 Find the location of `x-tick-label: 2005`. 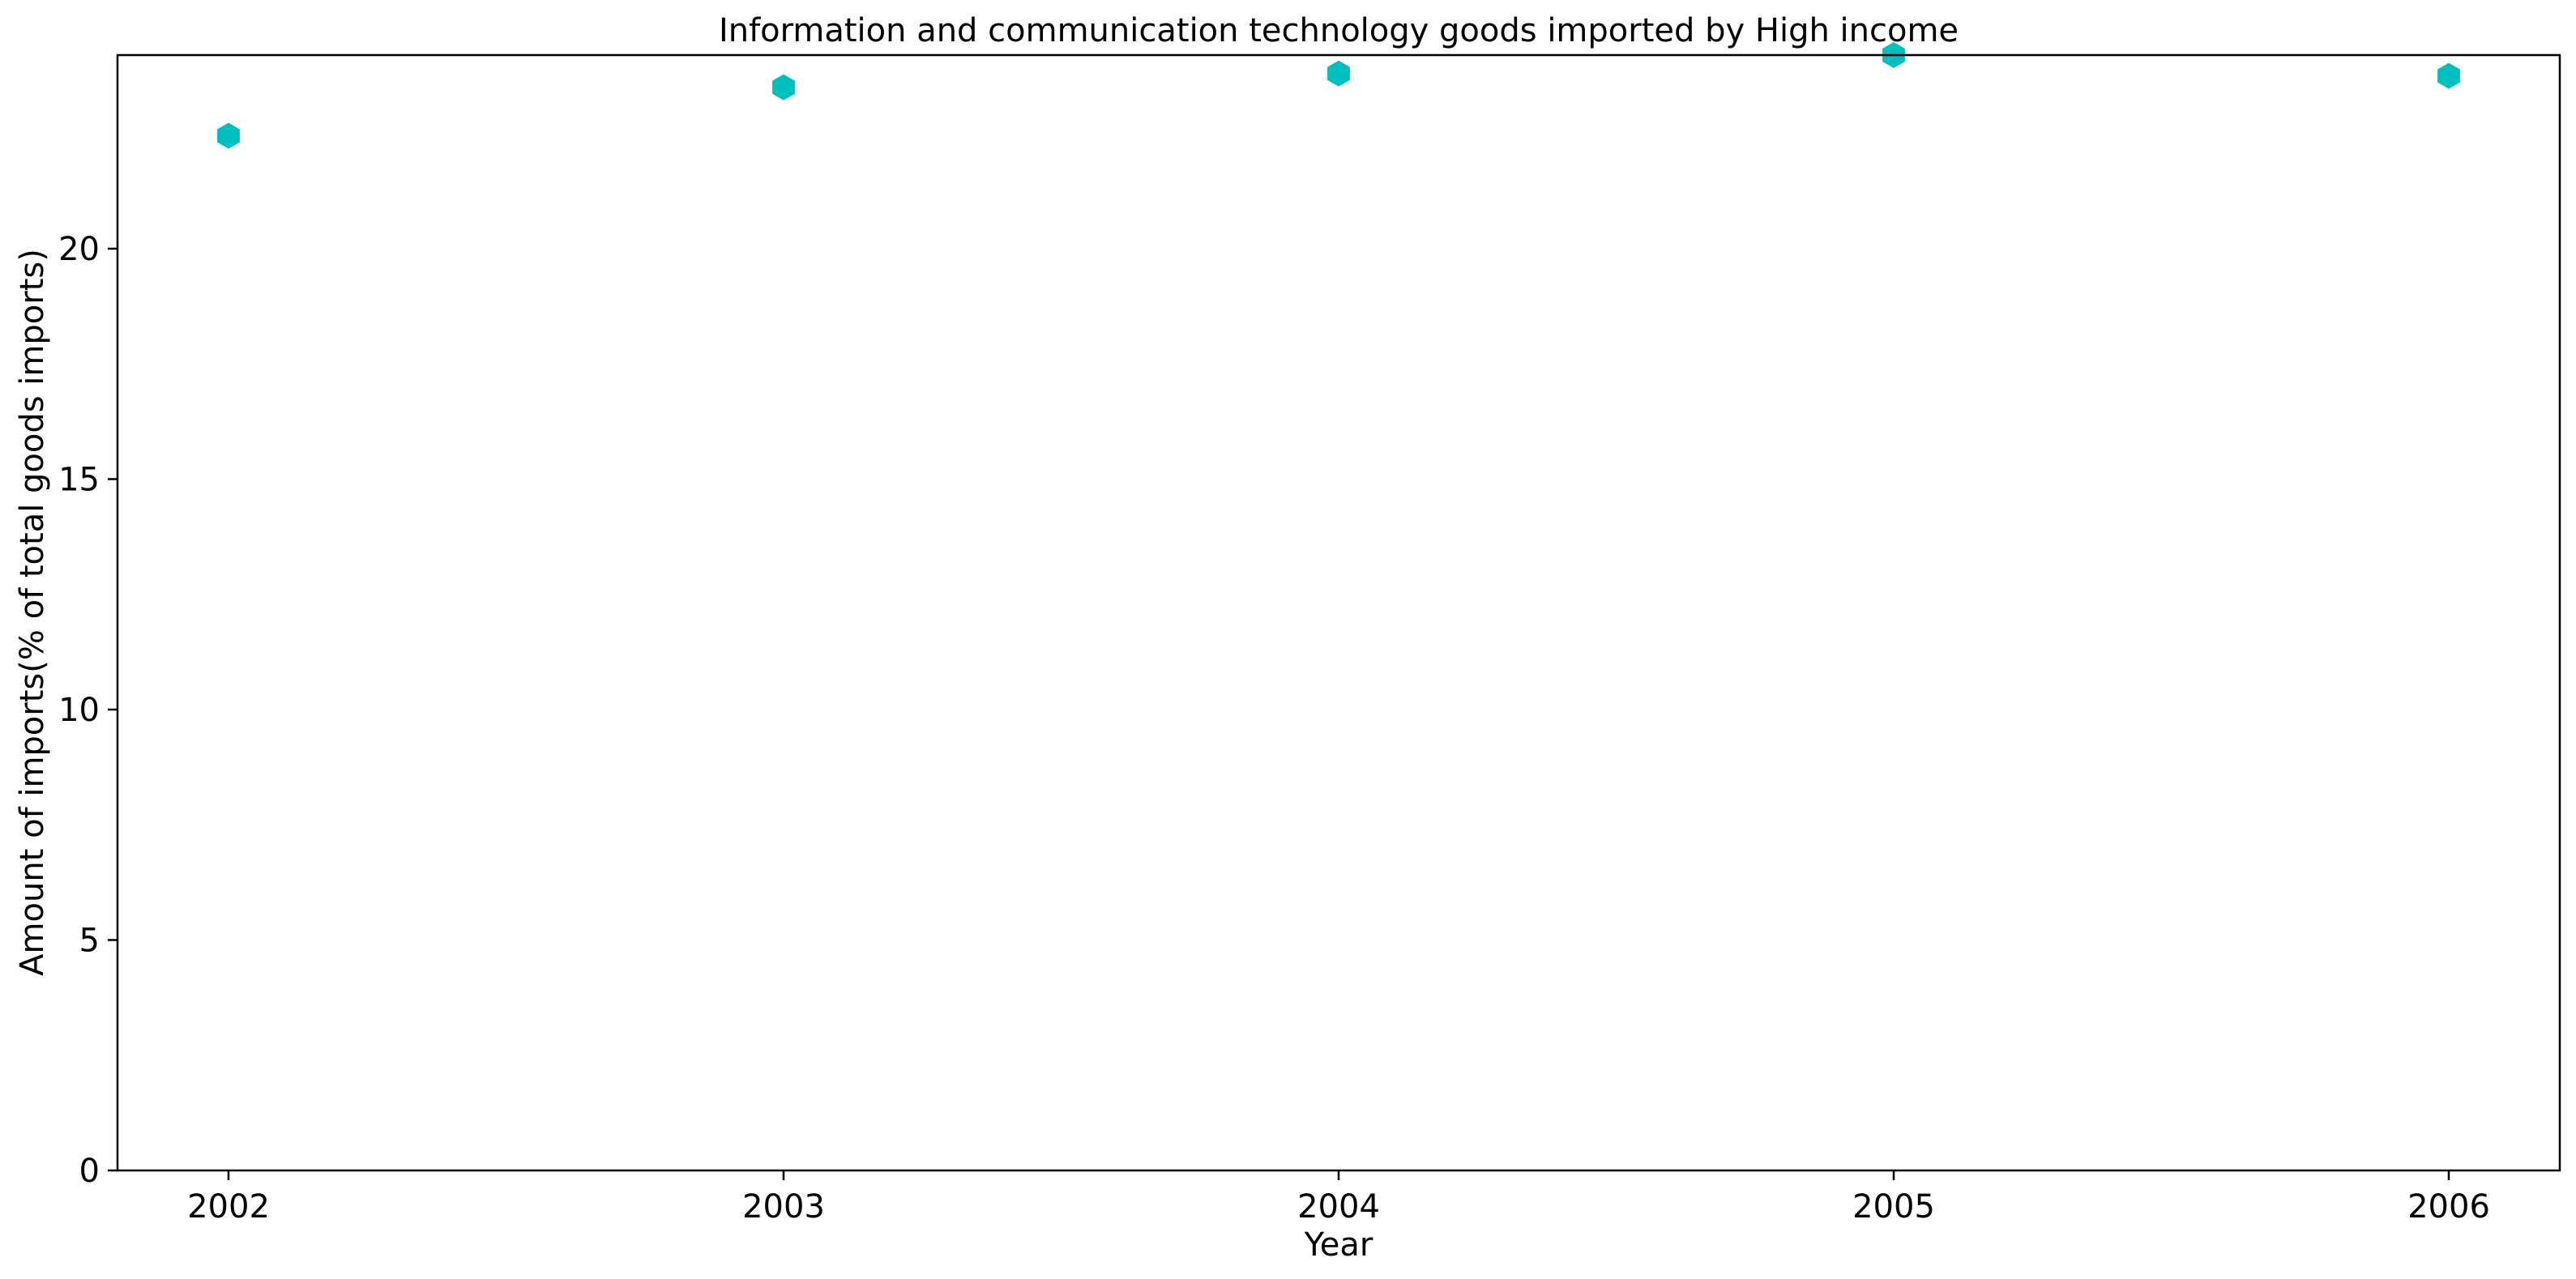

x-tick-label: 2005 is located at coordinates (1893, 1207).